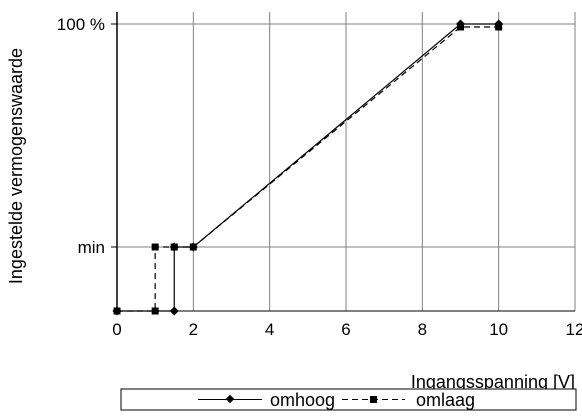 This screenshot has height=417, width=582. Describe the element at coordinates (193, 329) in the screenshot. I see `x-tick-label-2: 2` at that location.